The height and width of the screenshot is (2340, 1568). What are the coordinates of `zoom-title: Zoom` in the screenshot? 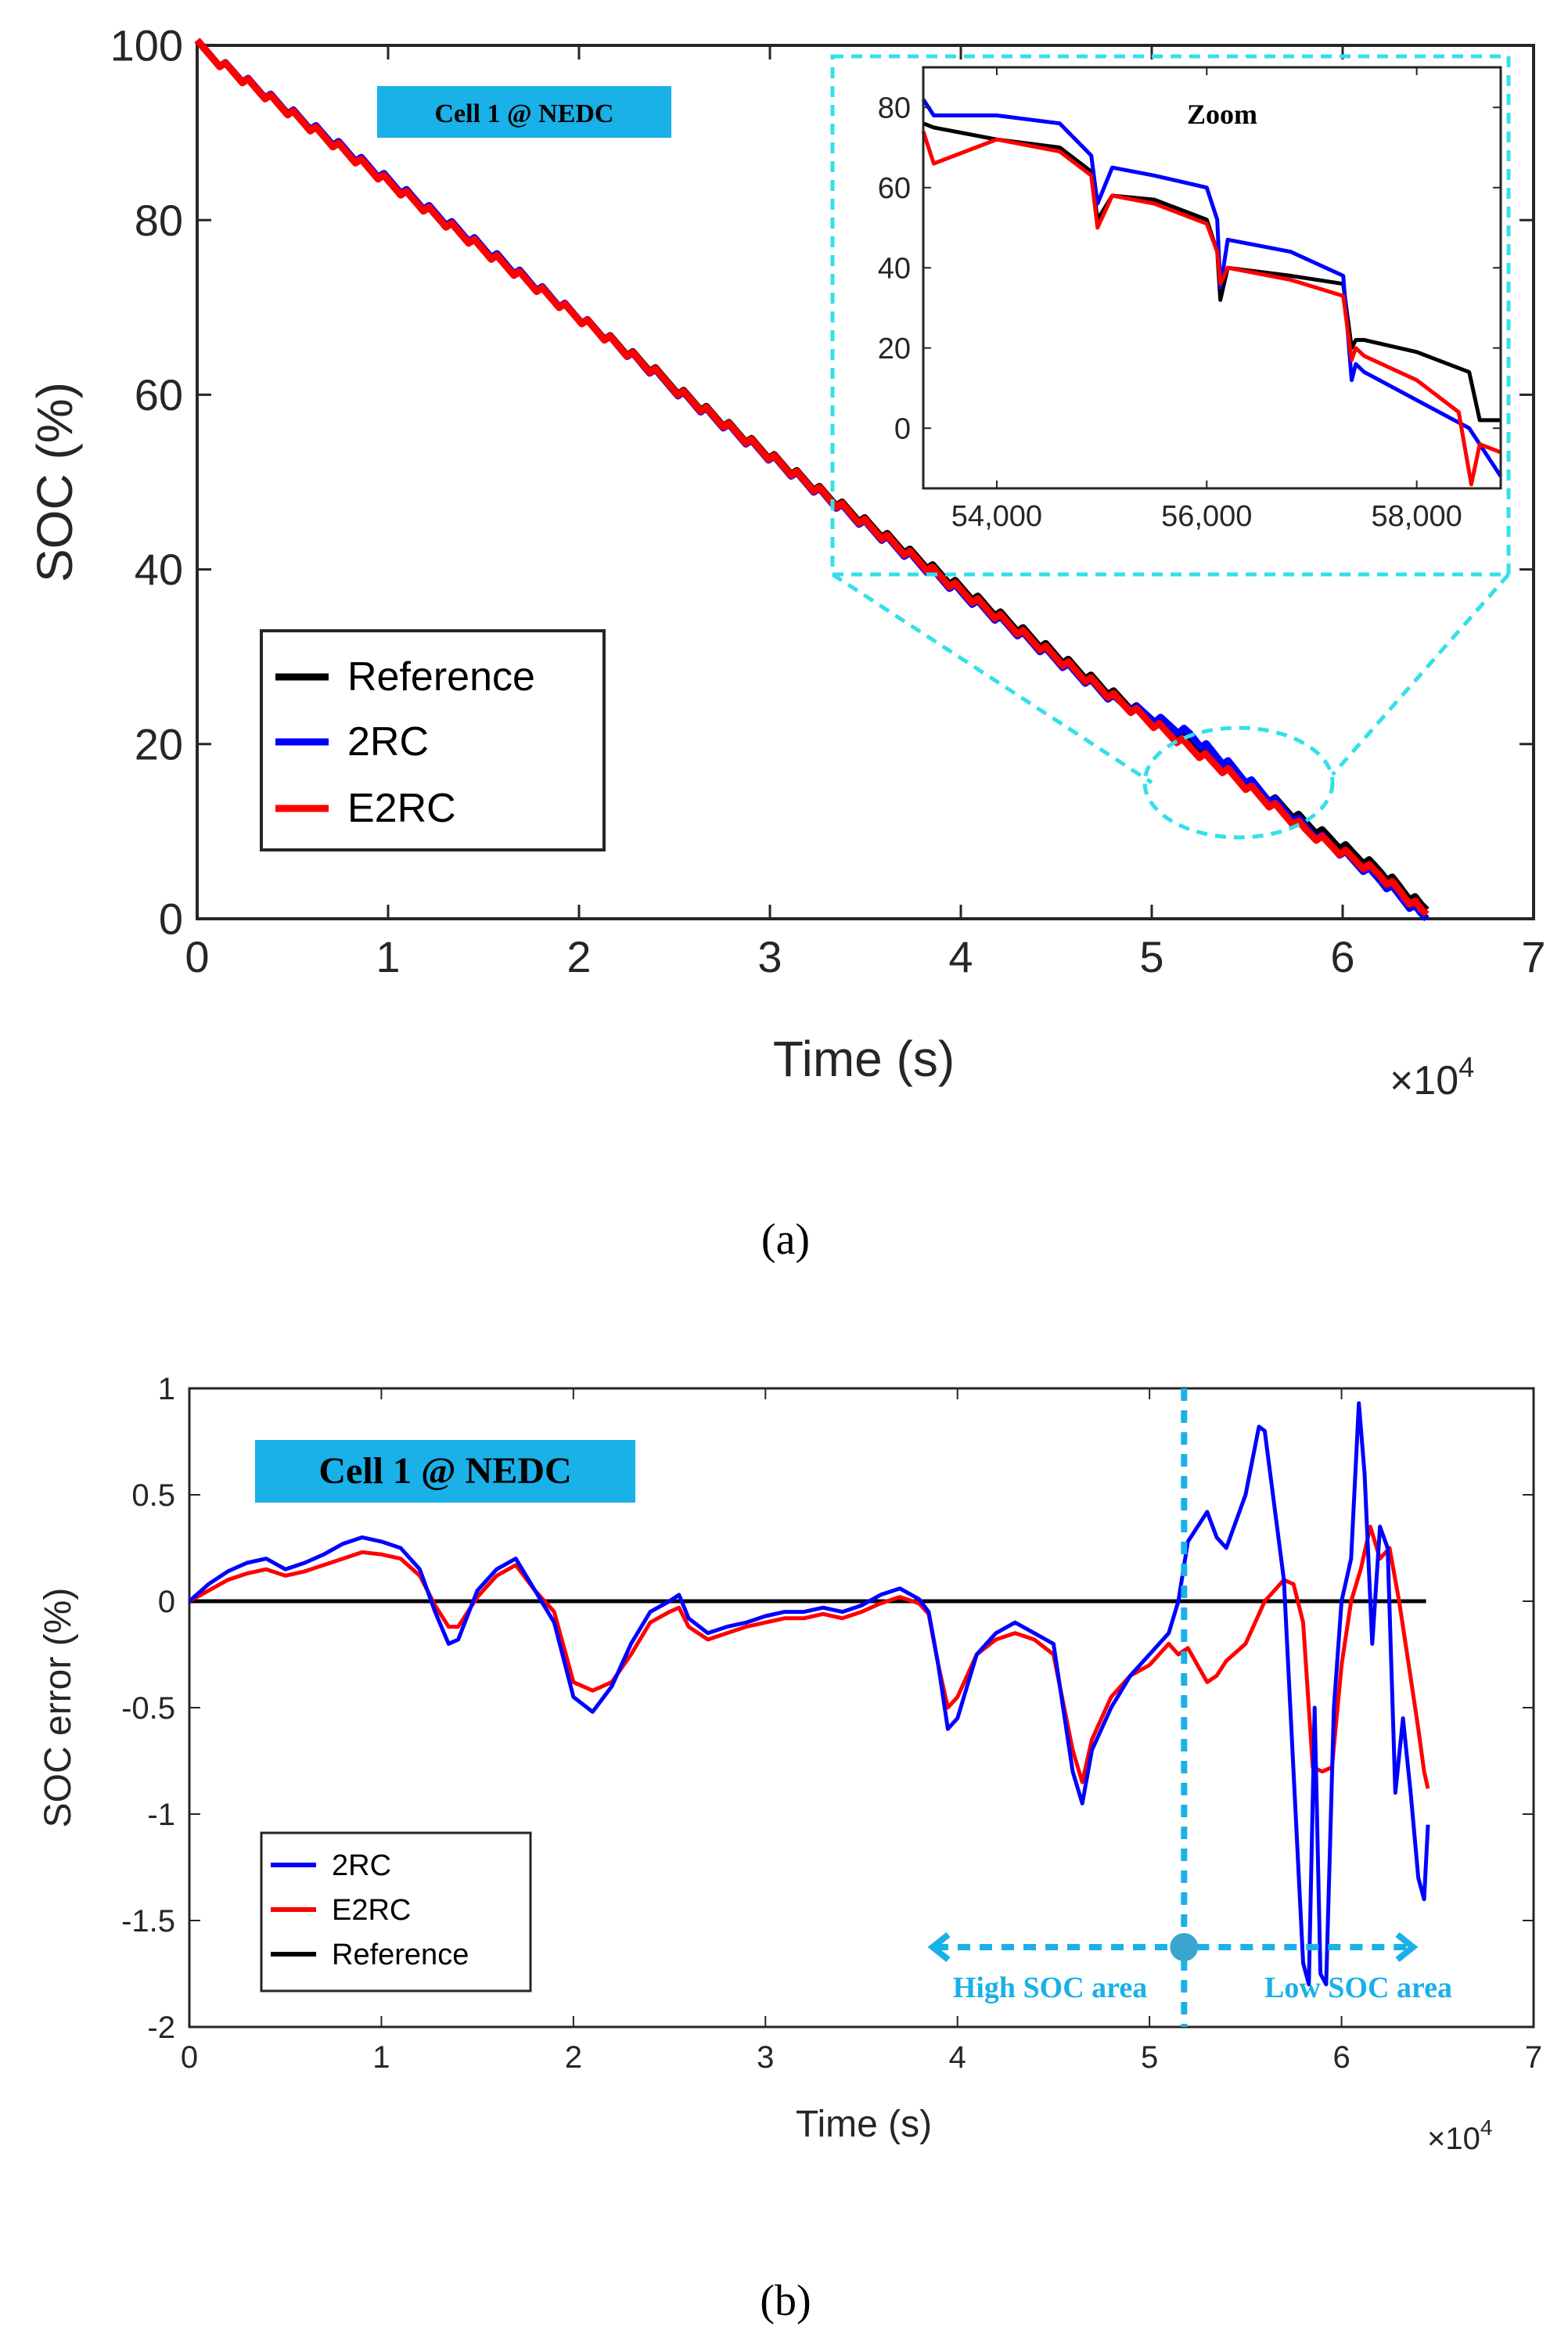 It's located at (1222, 114).